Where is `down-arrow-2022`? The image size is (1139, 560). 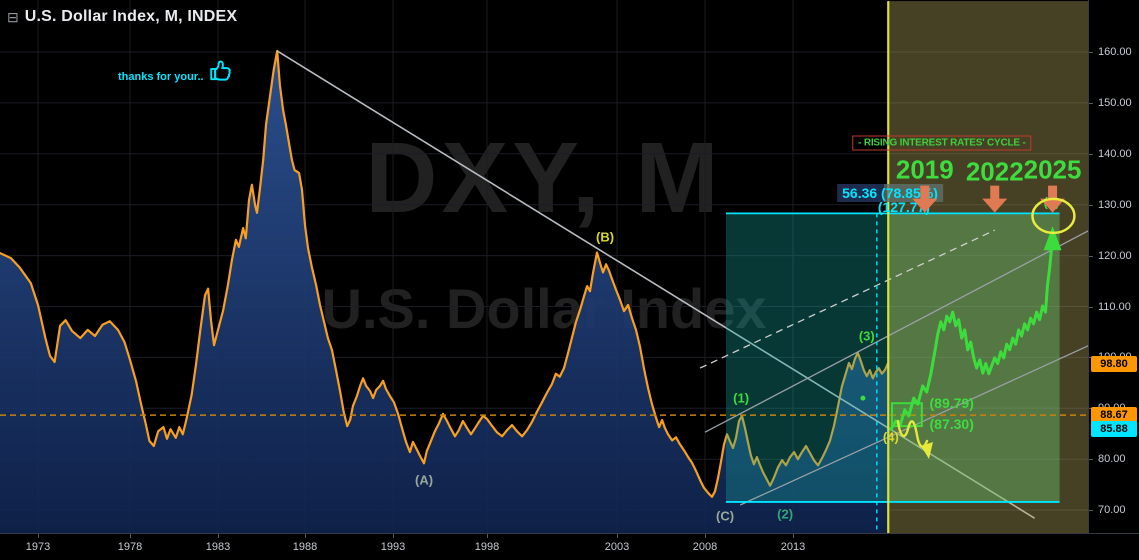
down-arrow-2022 is located at coordinates (995, 199).